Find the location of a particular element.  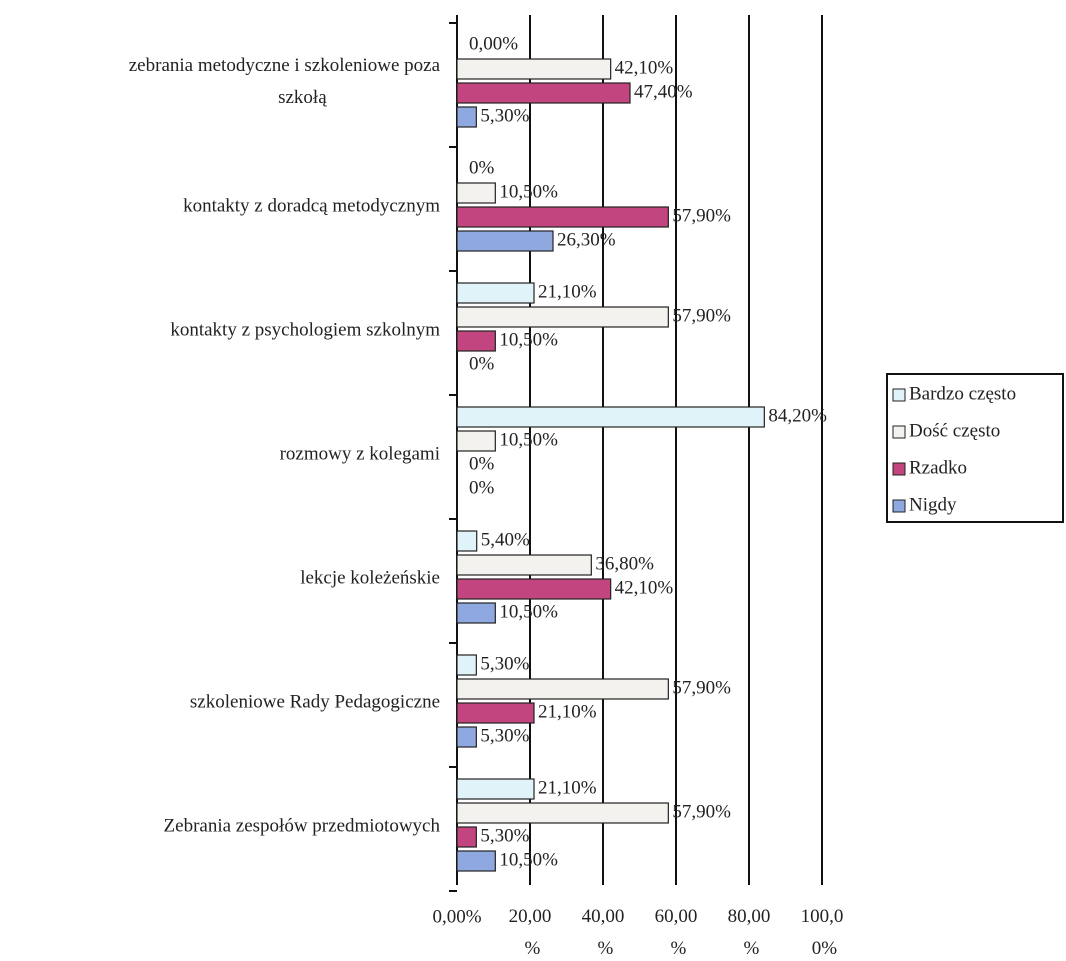

legend-box is located at coordinates (975, 448).